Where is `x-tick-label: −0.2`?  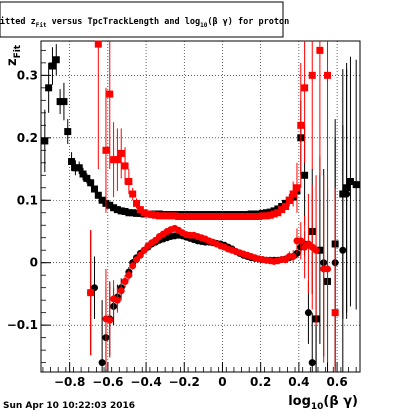 x-tick-label: −0.2 is located at coordinates (184, 382).